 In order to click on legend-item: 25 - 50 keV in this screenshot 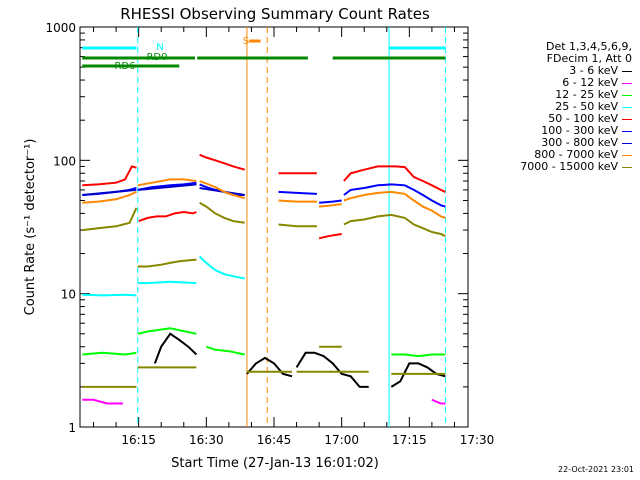, I will do `click(559, 107)`.